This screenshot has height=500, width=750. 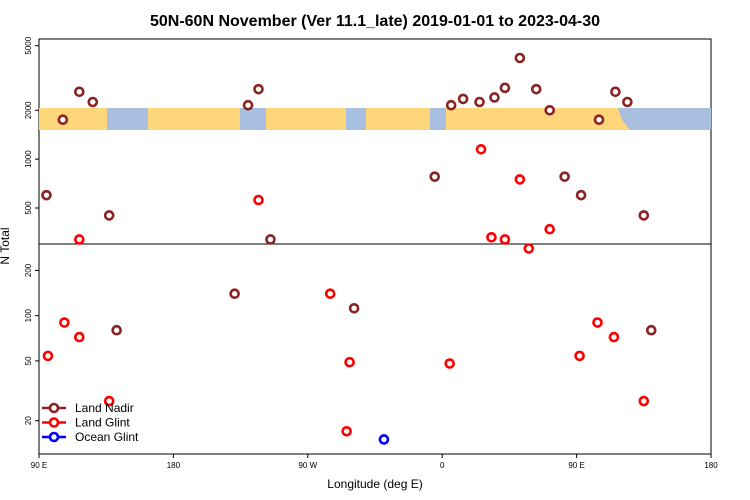 I want to click on legend-marker-ocean-glint, so click(x=54, y=437).